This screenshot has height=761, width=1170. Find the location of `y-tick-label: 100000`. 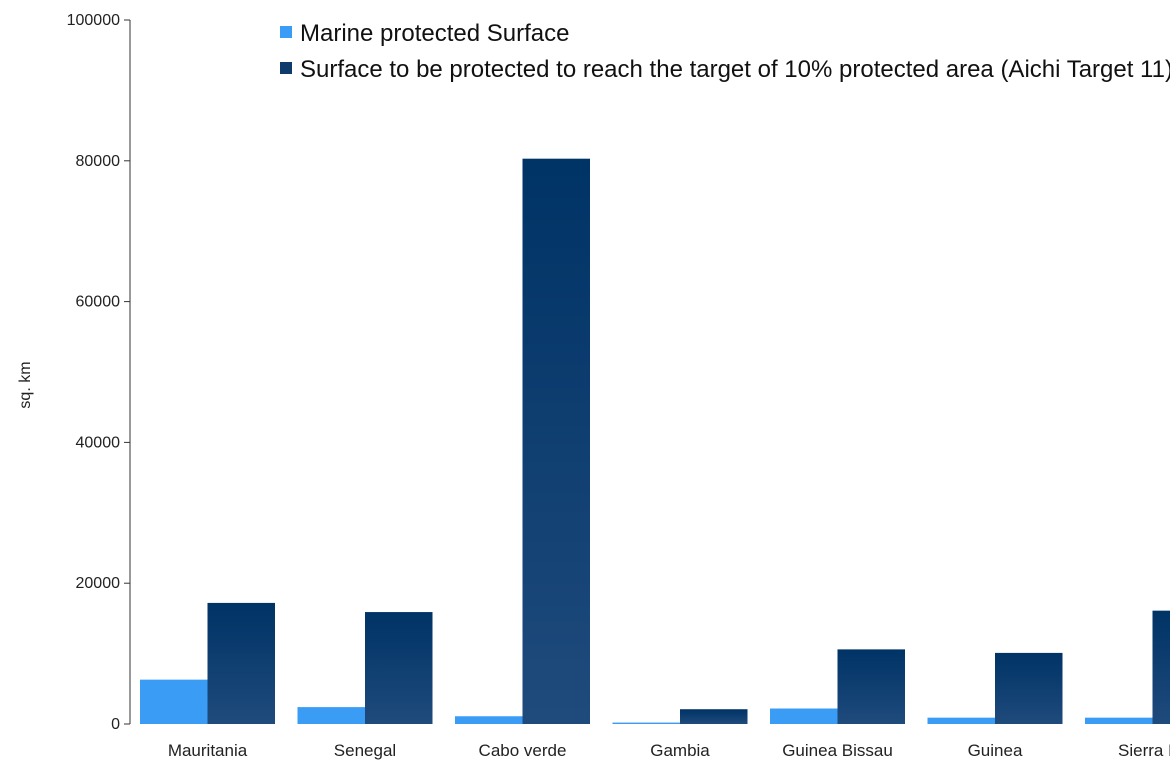

y-tick-label: 100000 is located at coordinates (93, 20).